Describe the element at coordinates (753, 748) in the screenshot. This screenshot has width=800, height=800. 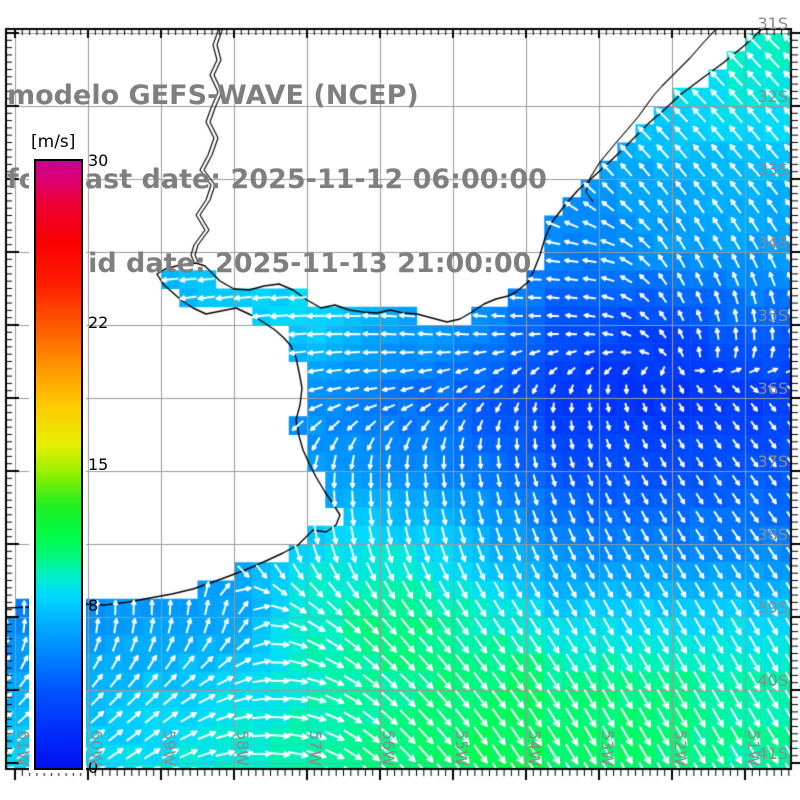
I see `lon-label-51W: 51W` at that location.